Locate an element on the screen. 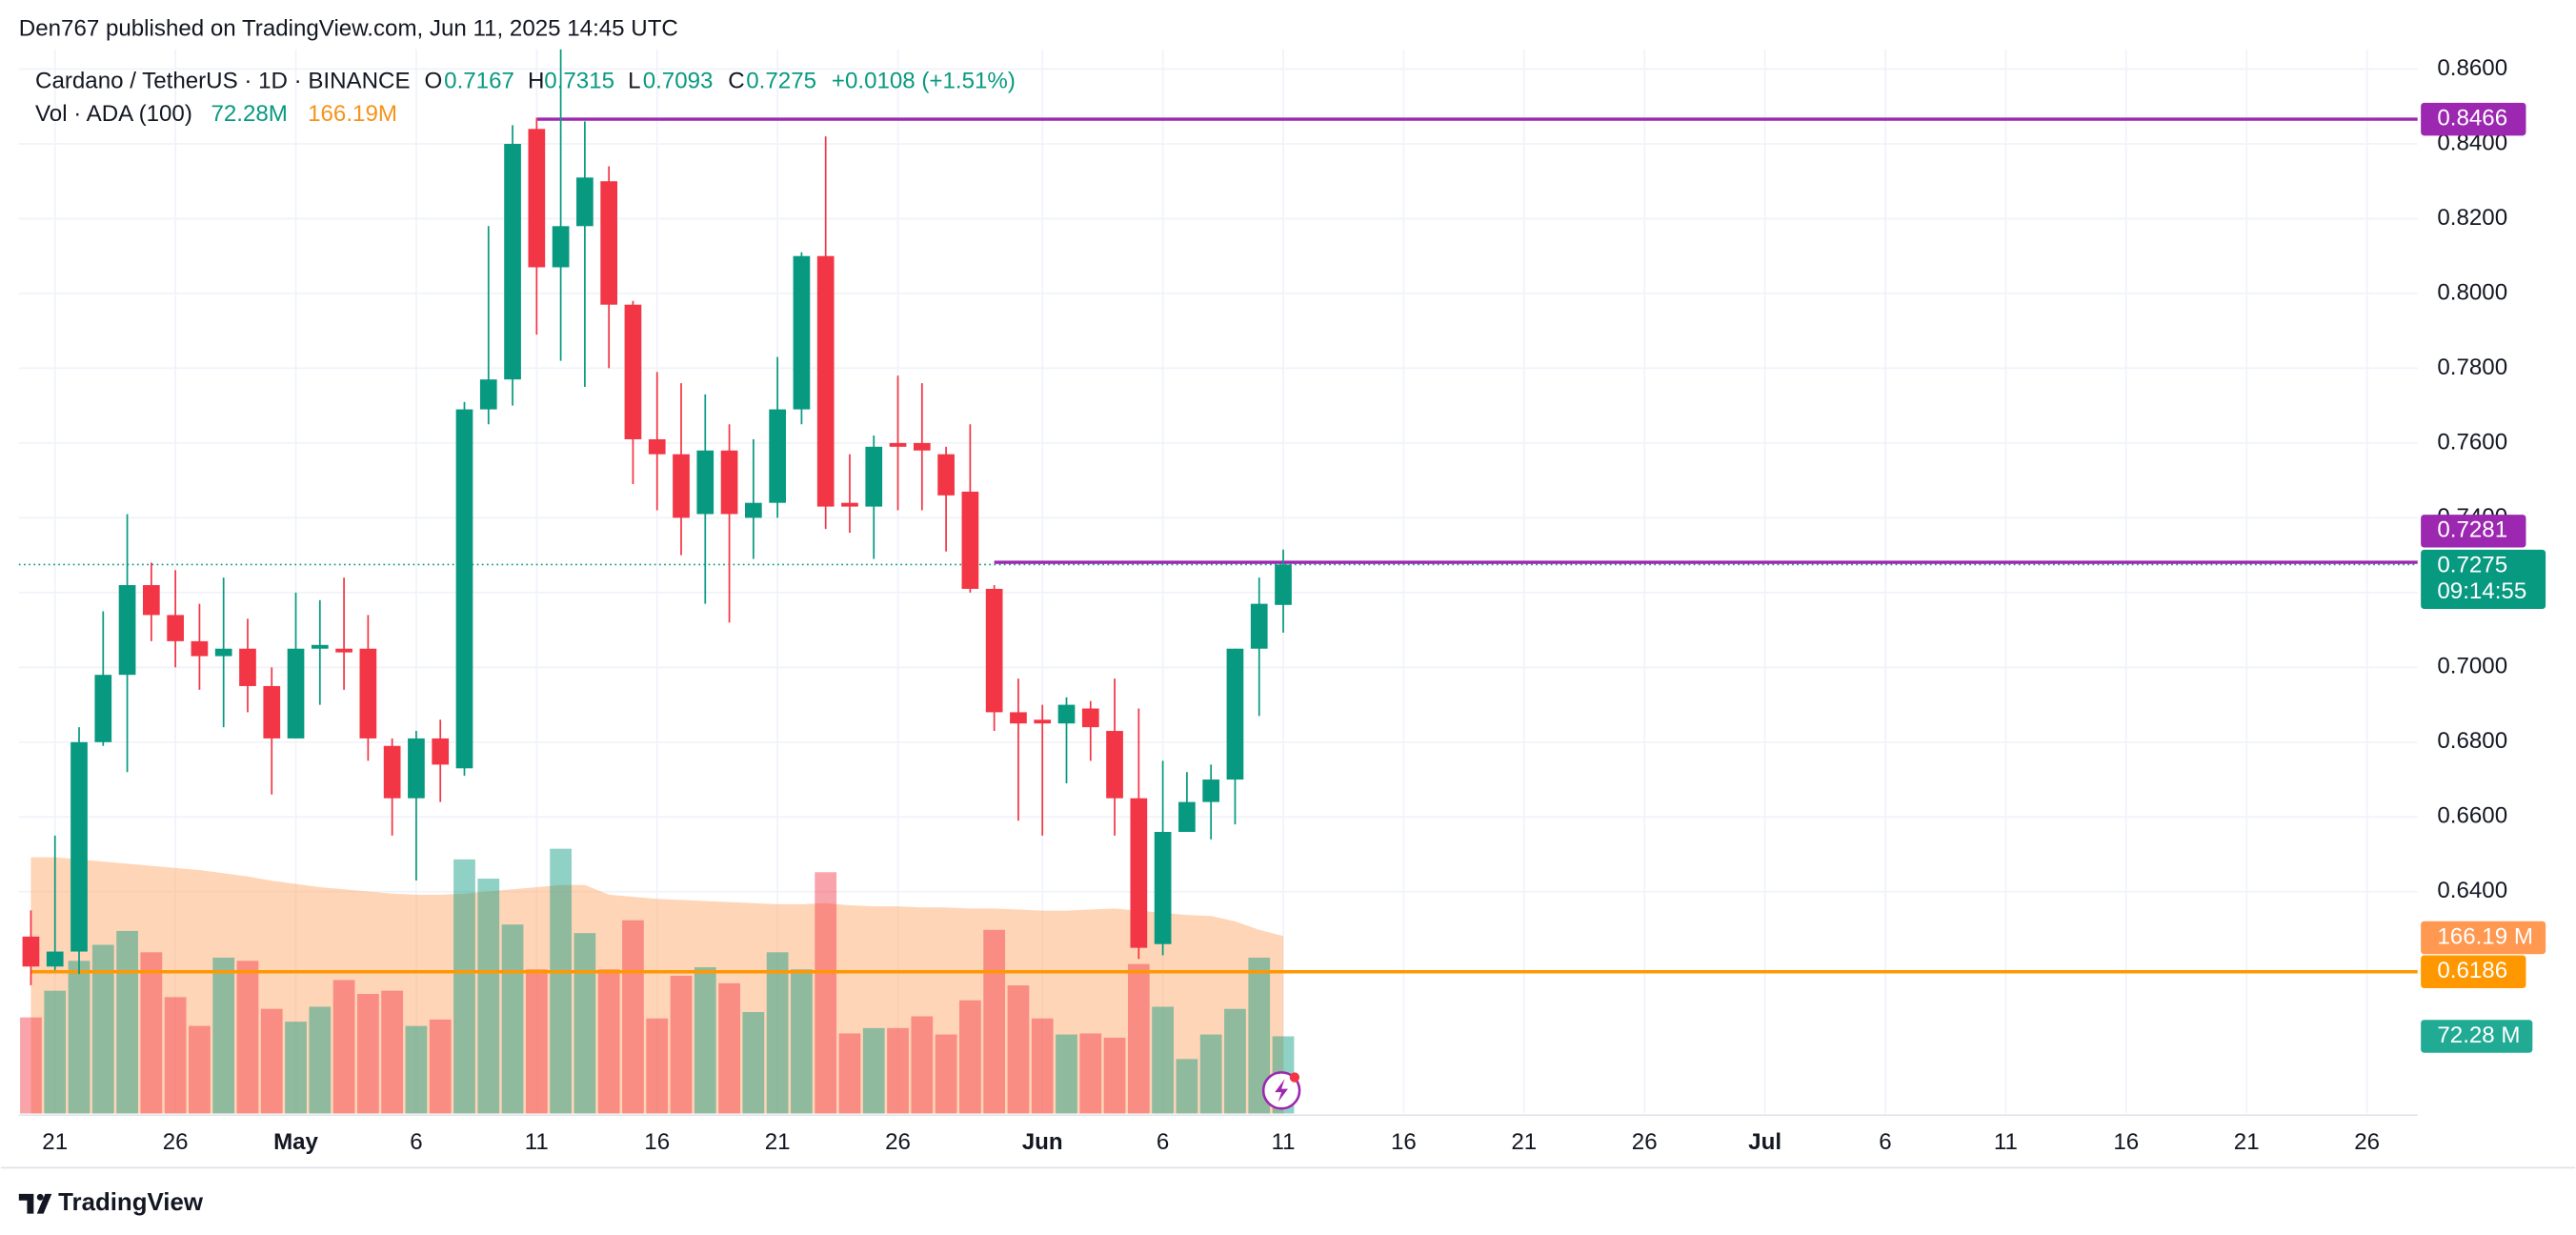 This screenshot has width=2576, height=1235. ohlc-letter: O is located at coordinates (433, 81).